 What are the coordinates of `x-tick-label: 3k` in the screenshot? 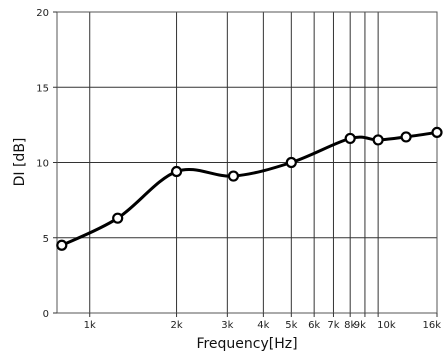 It's located at (227, 325).